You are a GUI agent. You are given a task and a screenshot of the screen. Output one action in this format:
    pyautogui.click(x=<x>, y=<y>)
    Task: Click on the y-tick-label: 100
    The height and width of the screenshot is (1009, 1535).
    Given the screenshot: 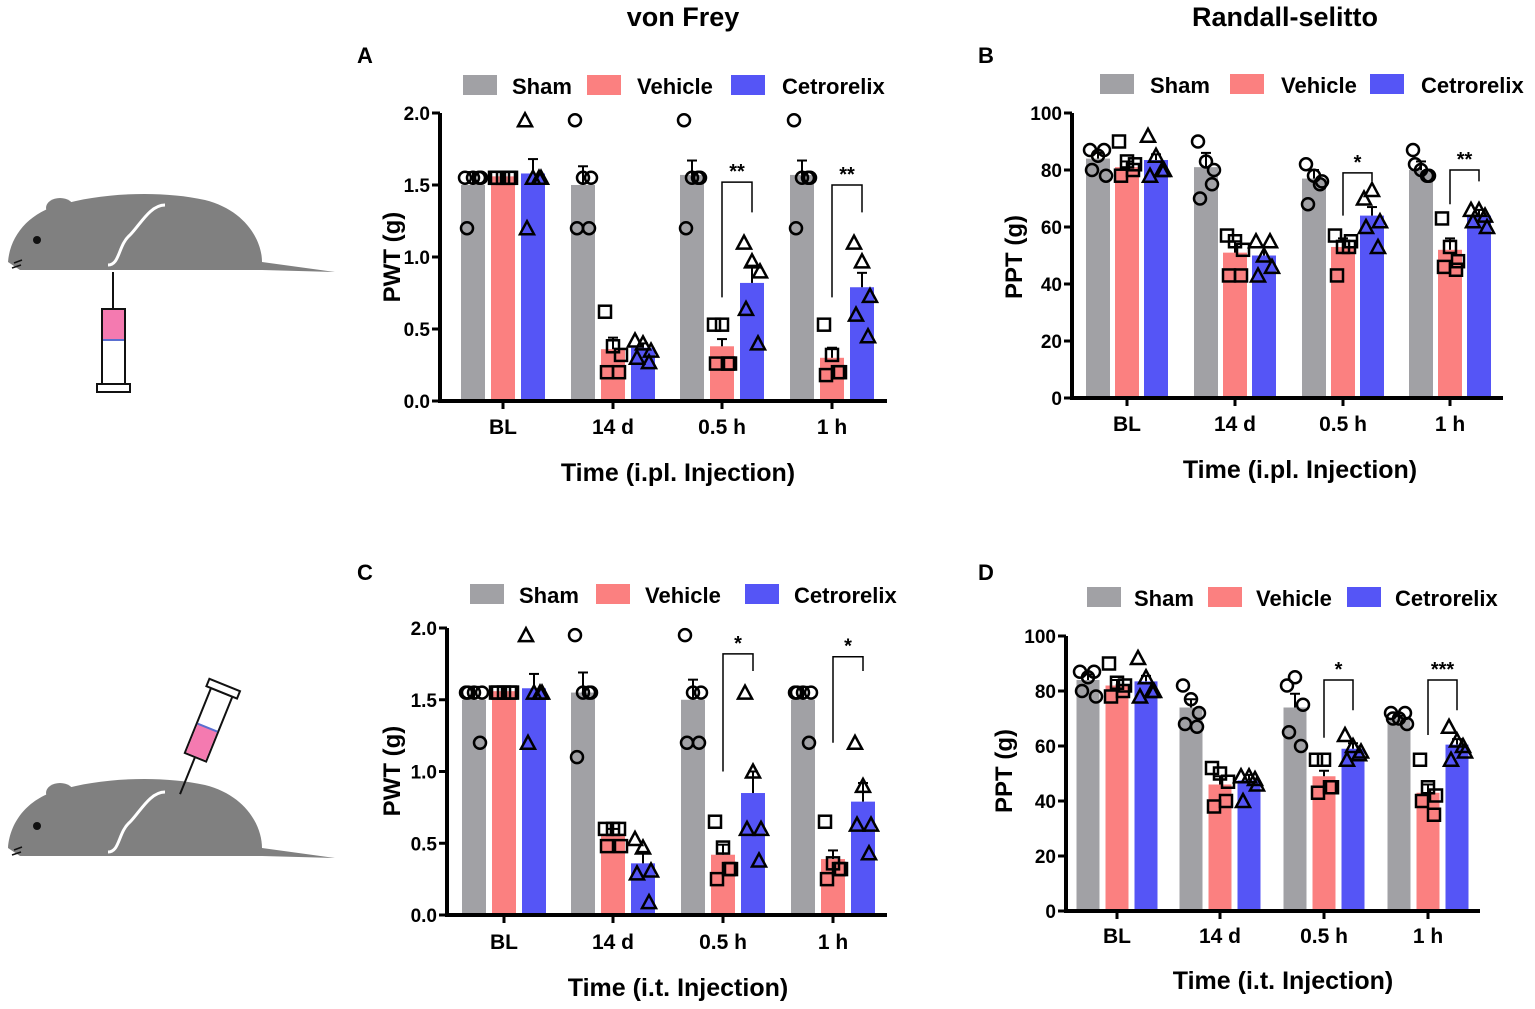 What is the action you would take?
    pyautogui.click(x=1046, y=114)
    